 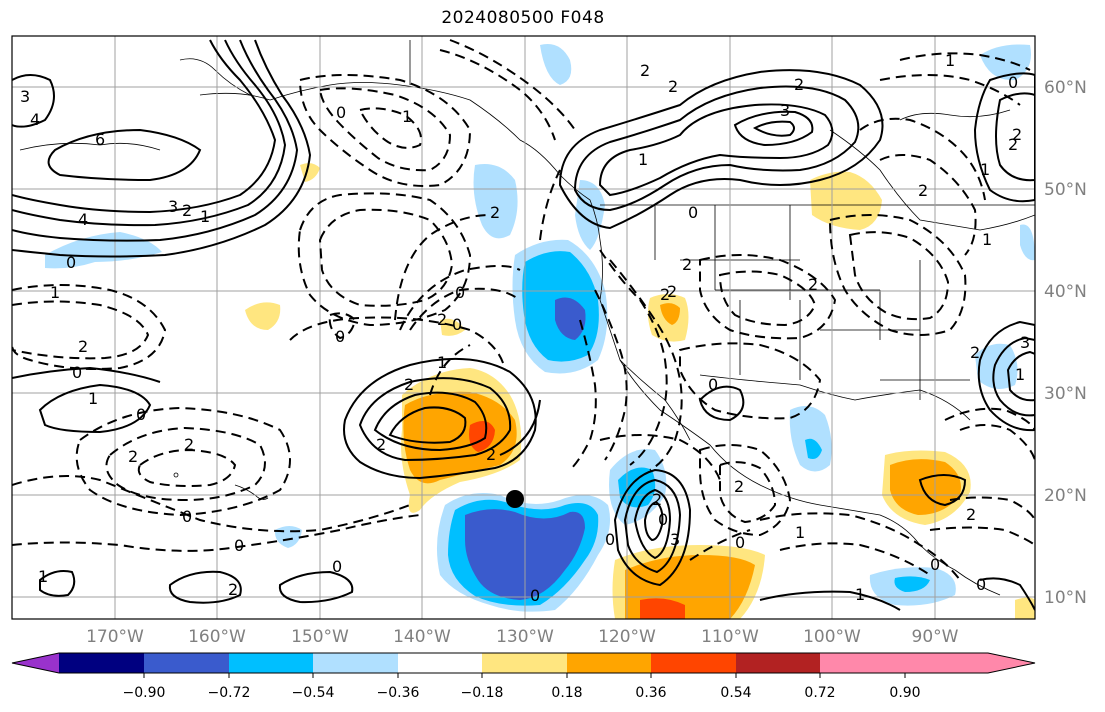 I want to click on lon-label: 100°W, so click(x=832, y=637).